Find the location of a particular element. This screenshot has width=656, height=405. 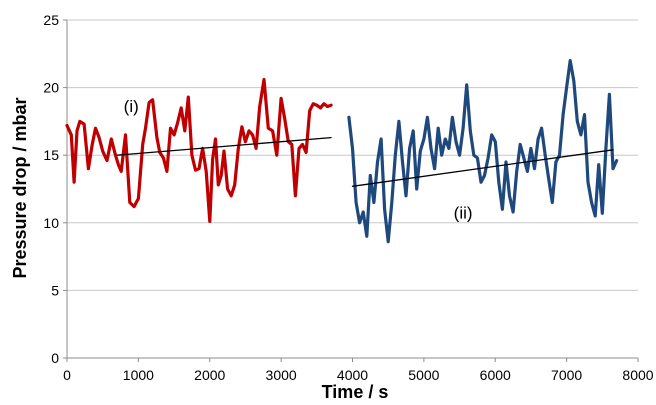

x-tick-label-0: 0 is located at coordinates (67, 375).